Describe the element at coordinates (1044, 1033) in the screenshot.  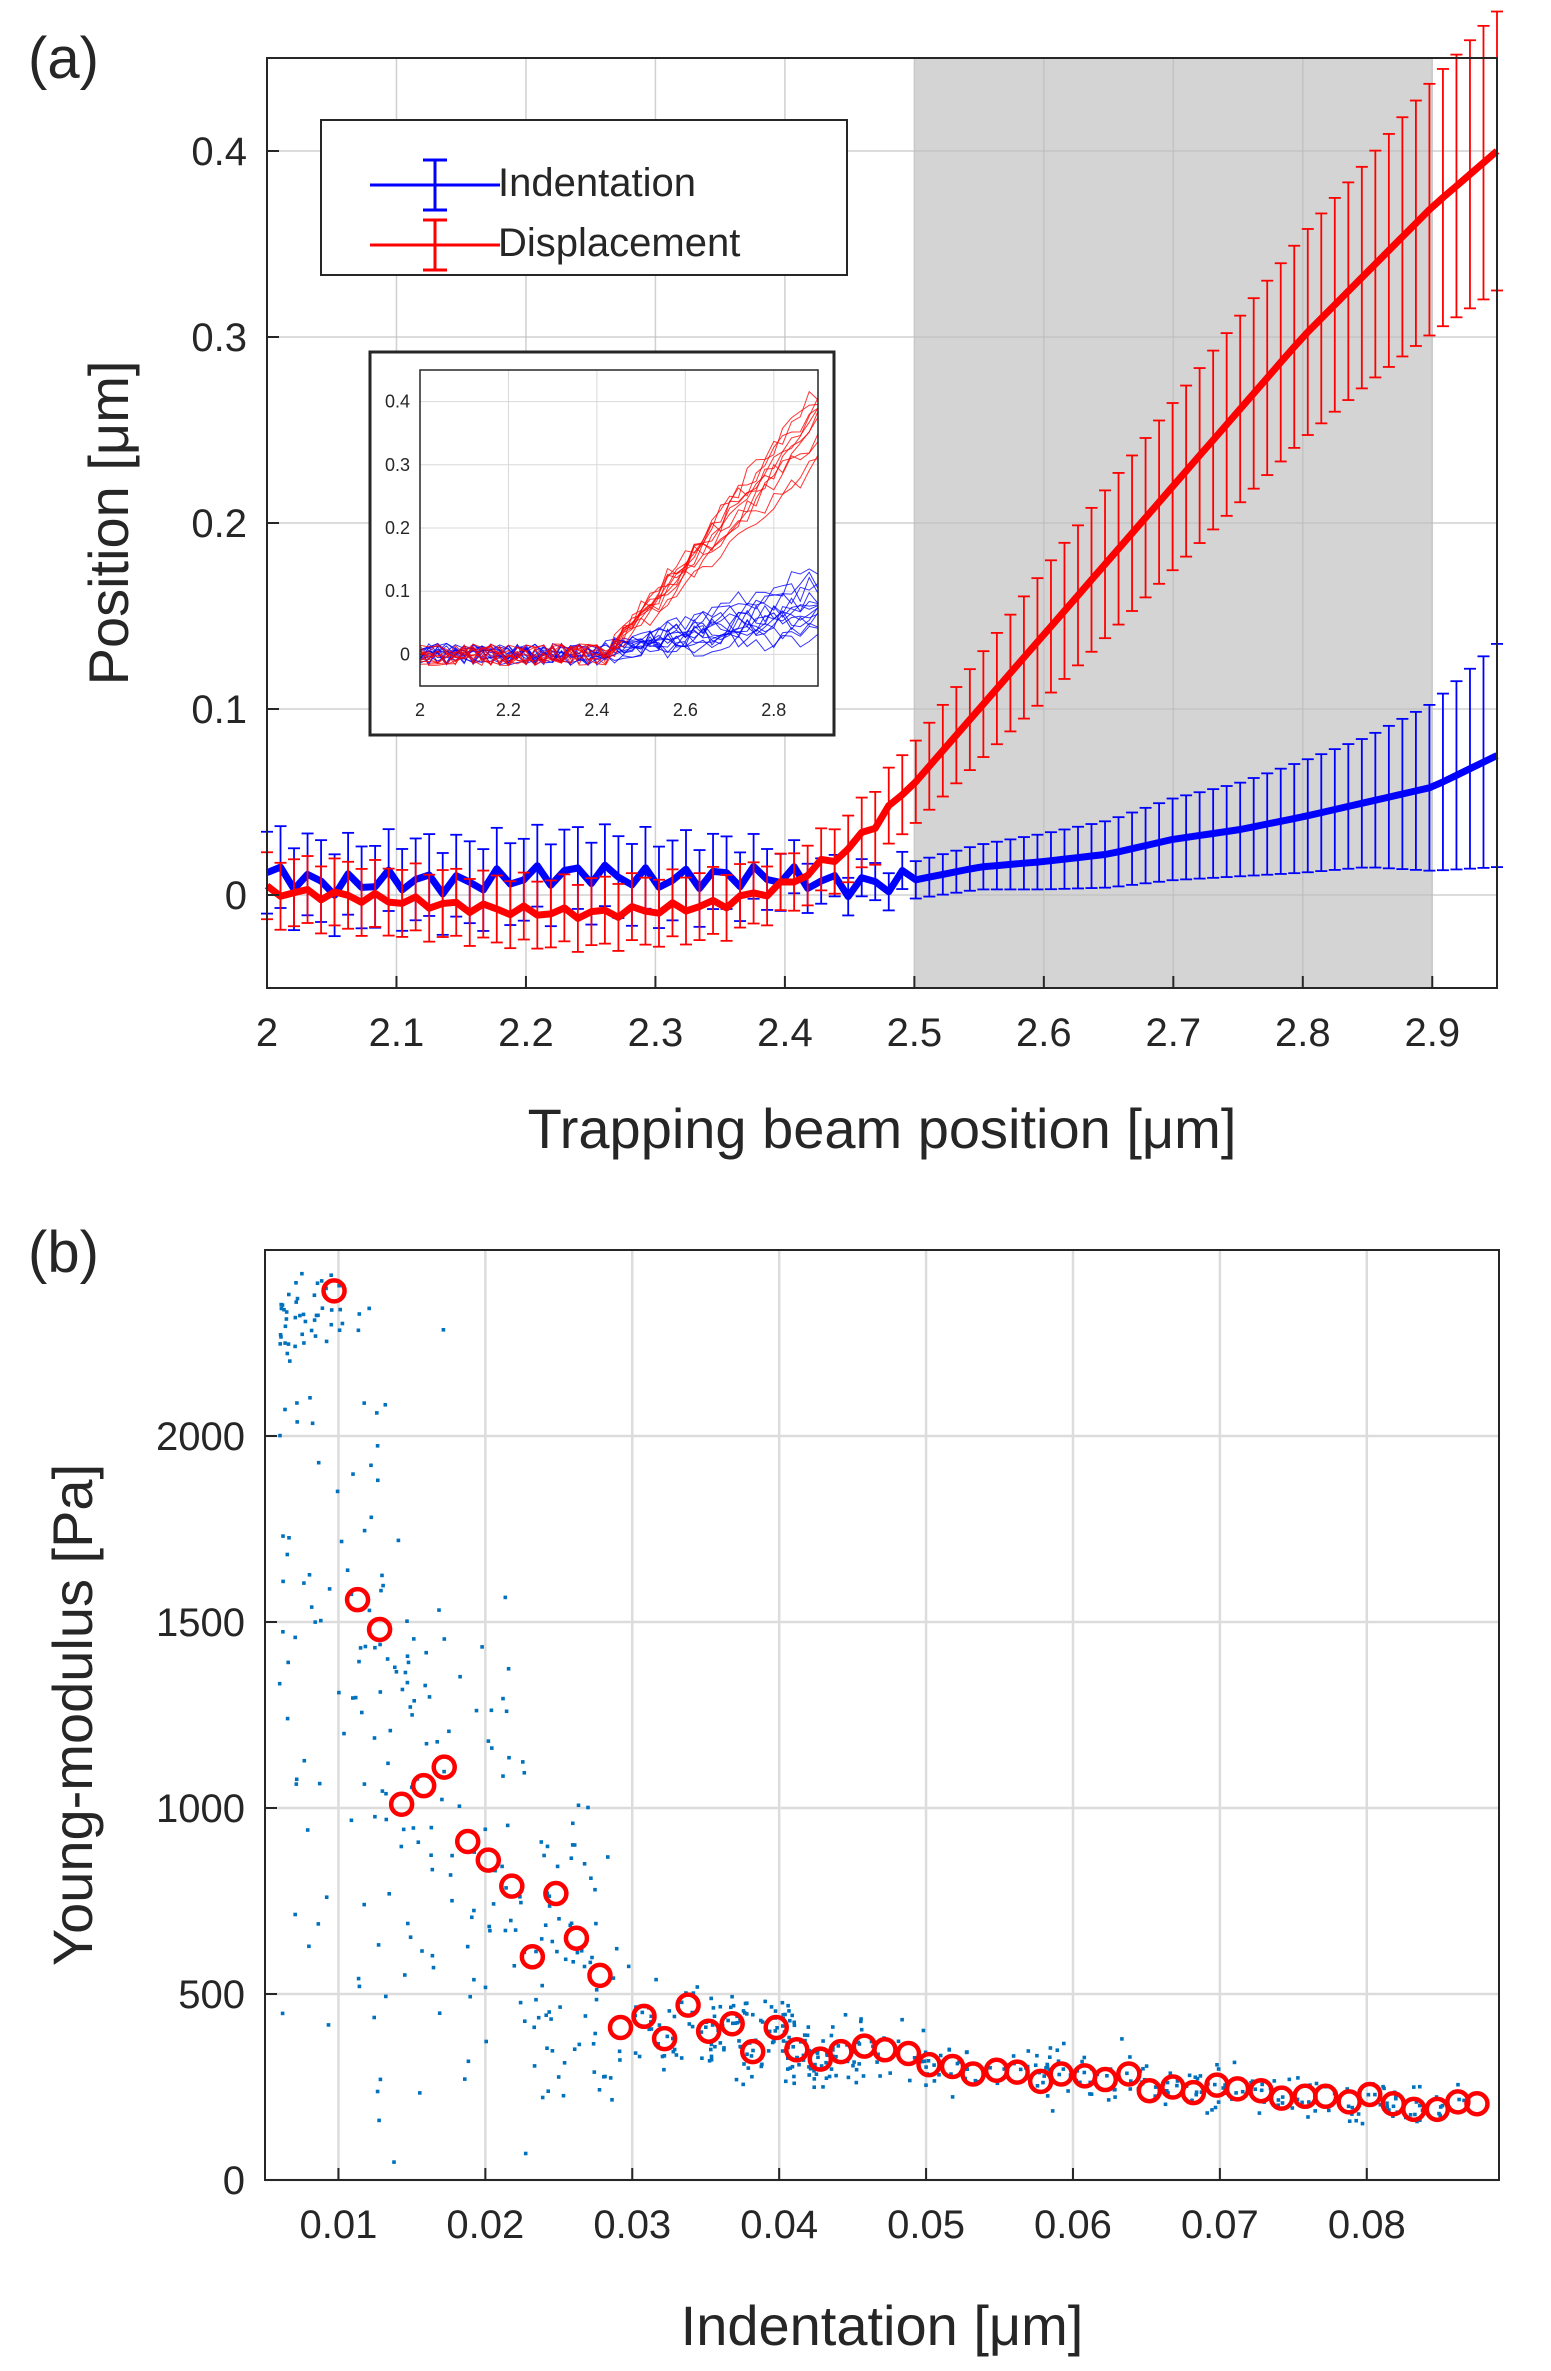
I see `x-tick-label: 2.6` at that location.